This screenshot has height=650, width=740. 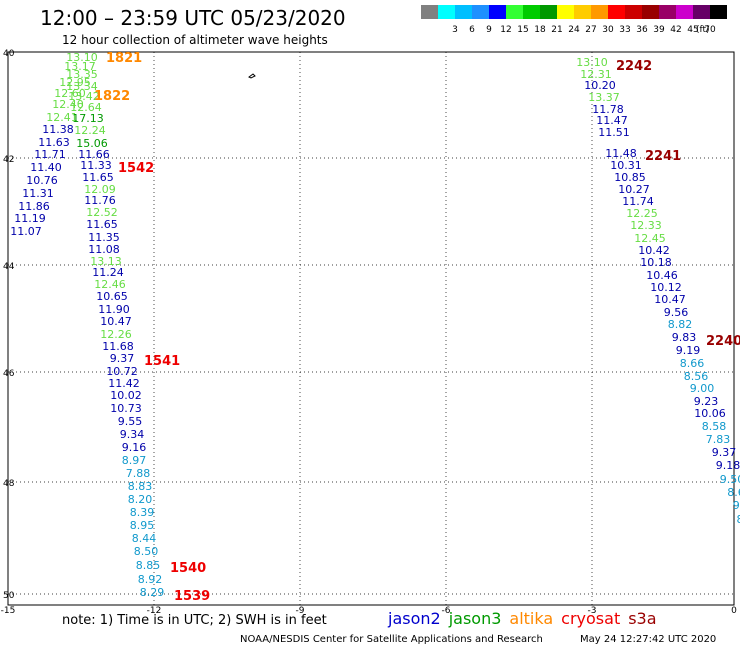 I want to click on swh-value: 9.18, so click(x=728, y=465).